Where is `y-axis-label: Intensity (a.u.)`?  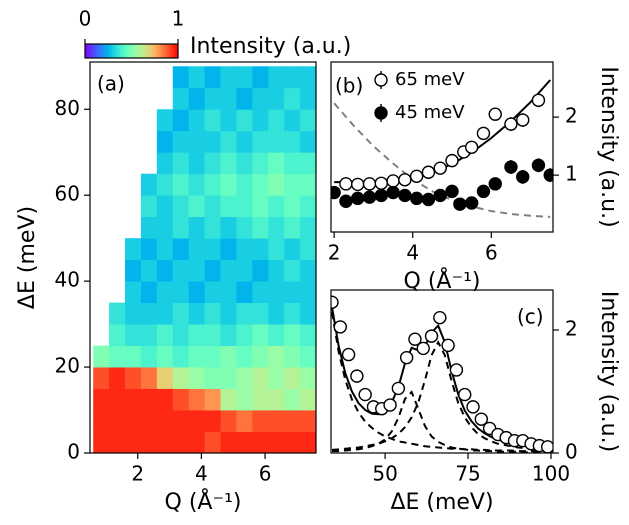 y-axis-label: Intensity (a.u.) is located at coordinates (608, 146).